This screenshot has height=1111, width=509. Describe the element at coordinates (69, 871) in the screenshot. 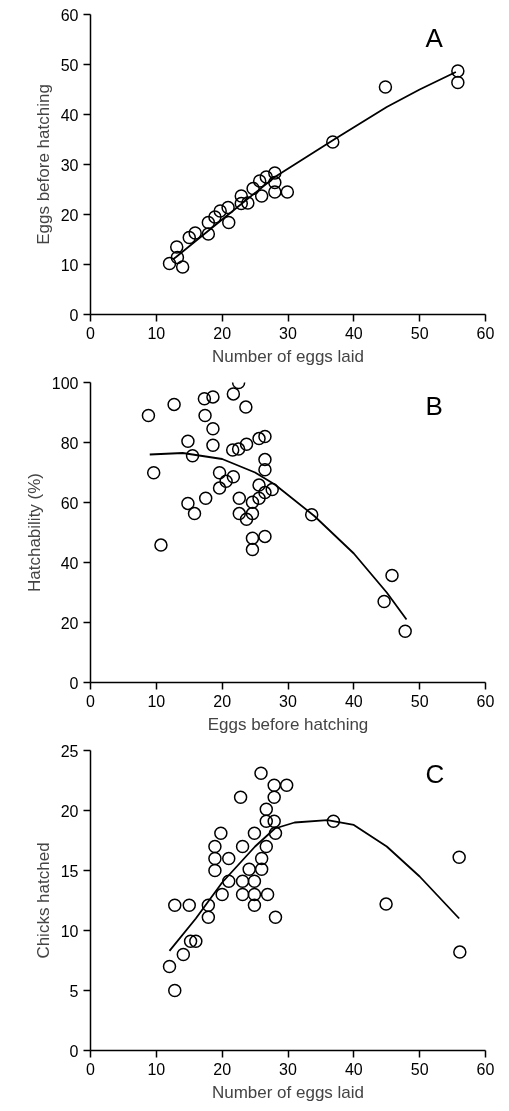

I see `y-tick-label: 15` at that location.